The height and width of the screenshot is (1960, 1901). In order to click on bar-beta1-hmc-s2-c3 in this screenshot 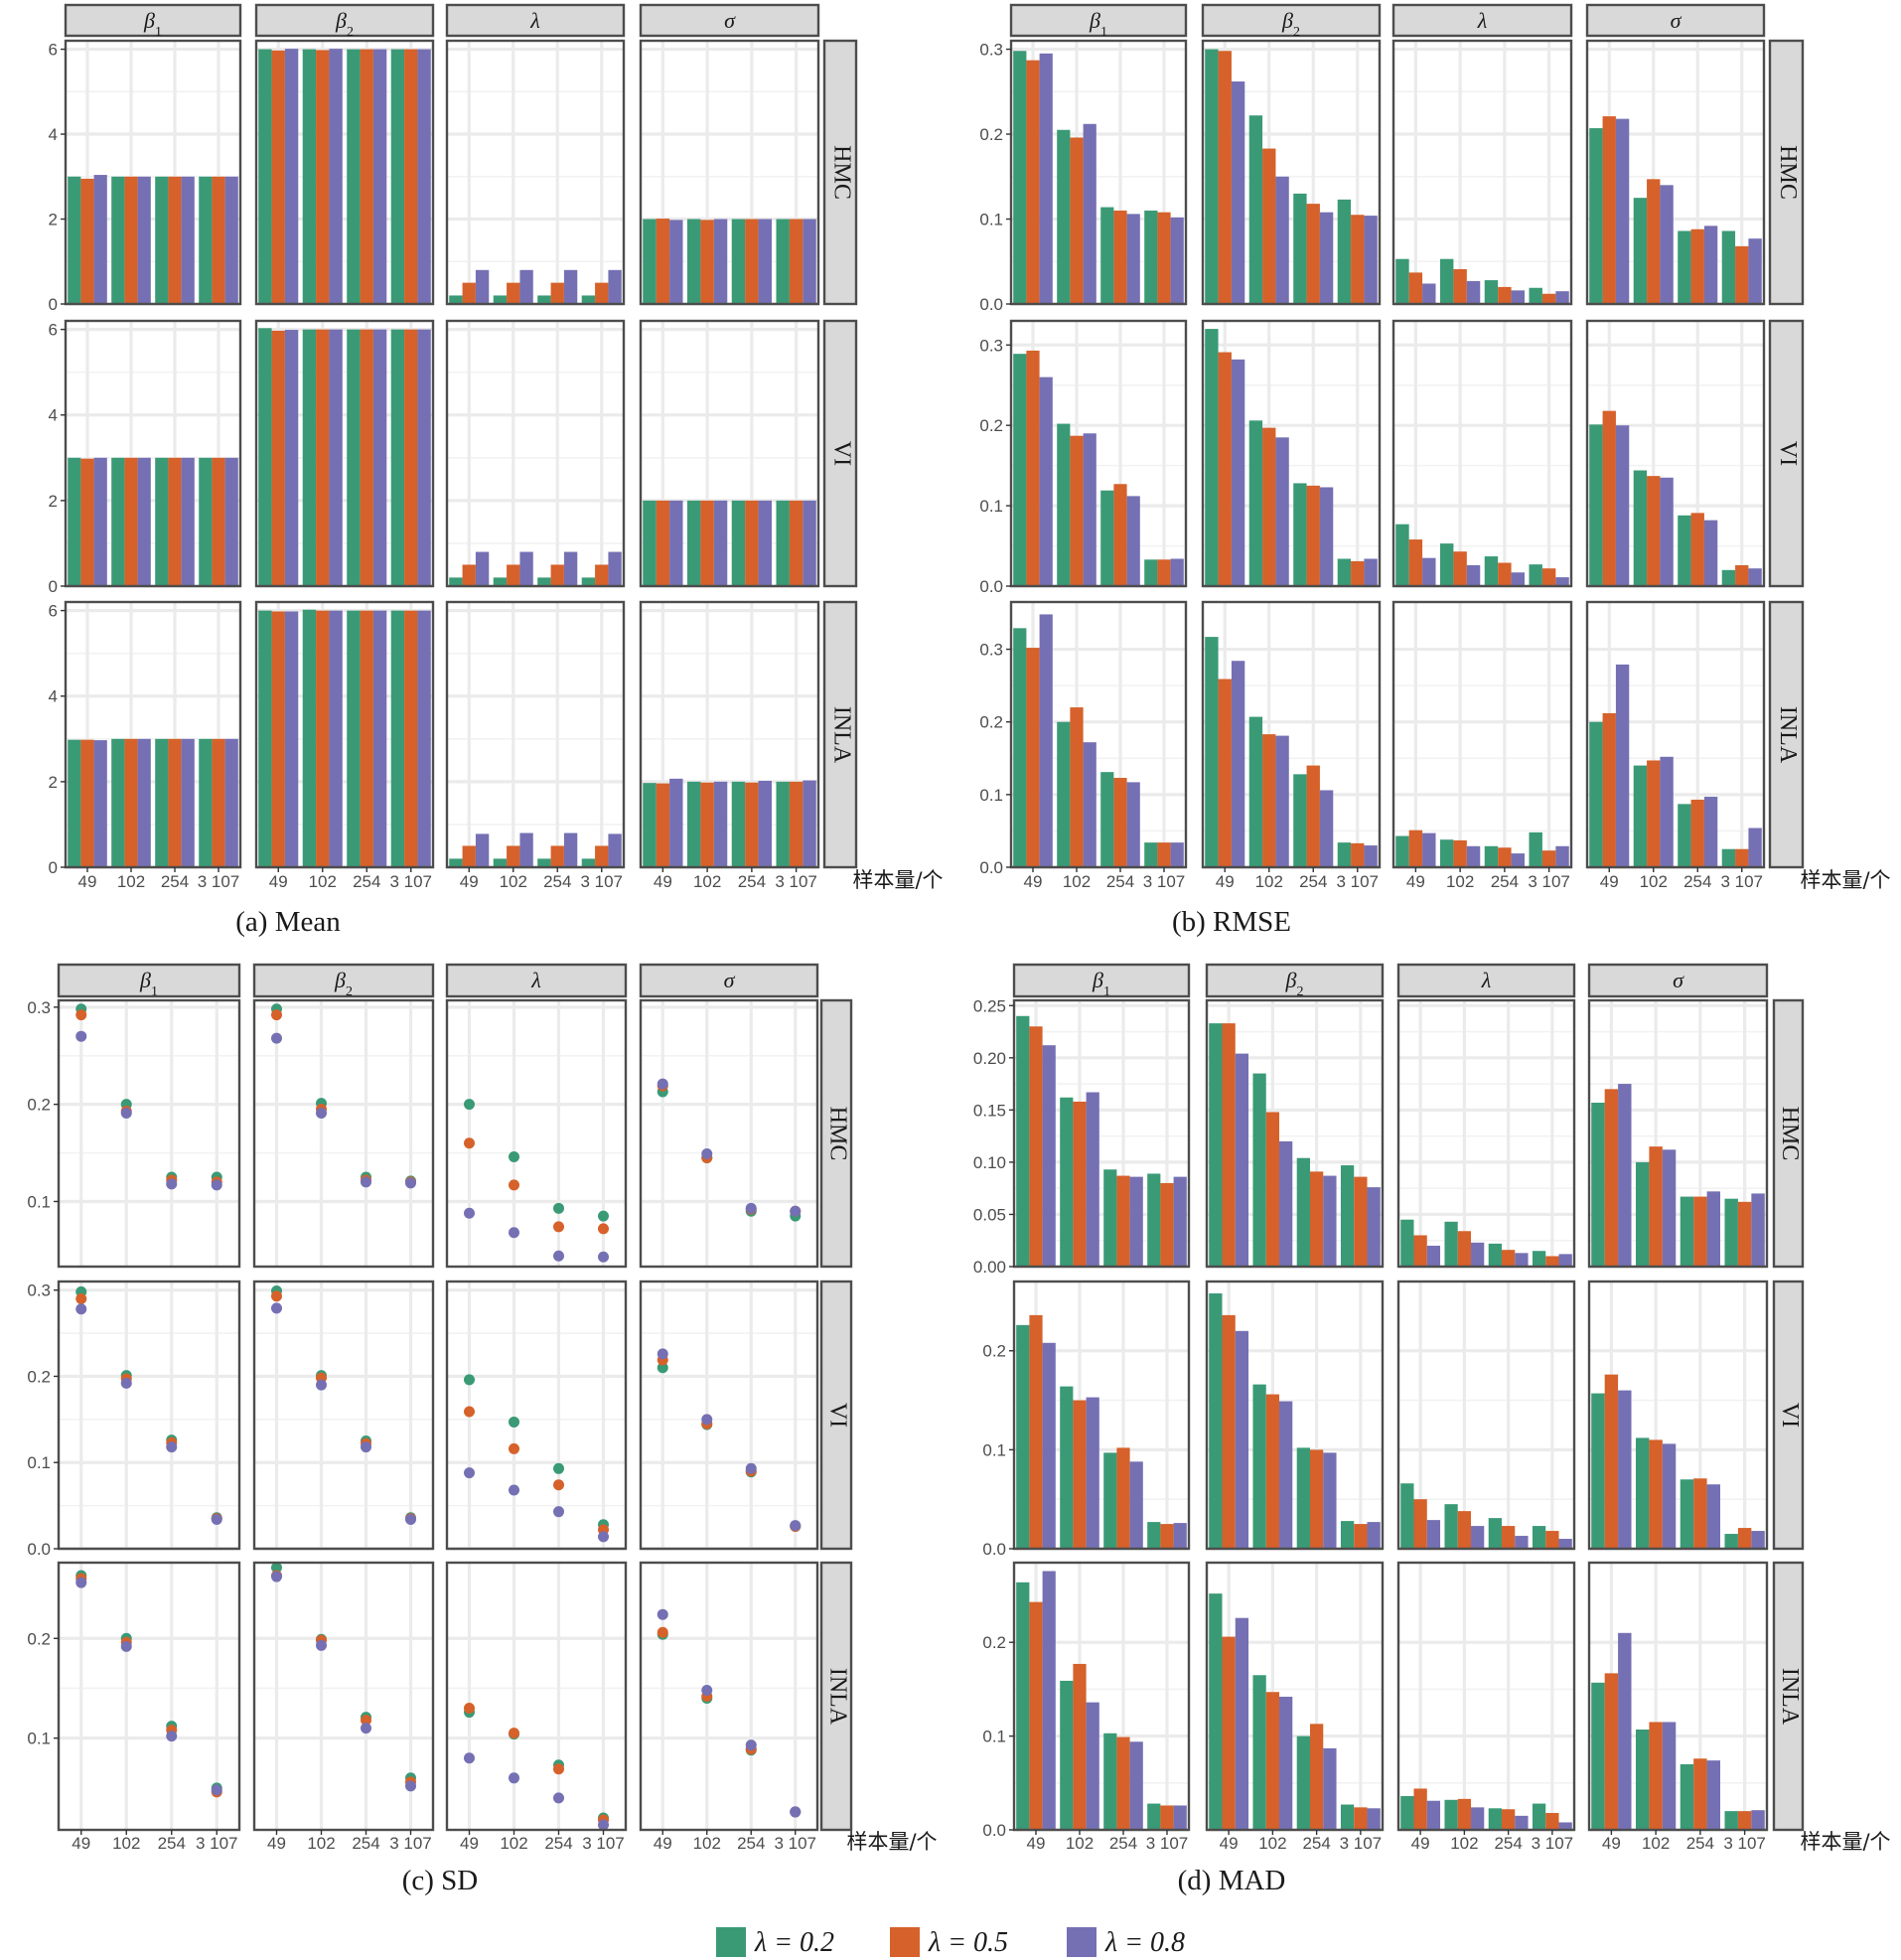, I will do `click(1177, 260)`.